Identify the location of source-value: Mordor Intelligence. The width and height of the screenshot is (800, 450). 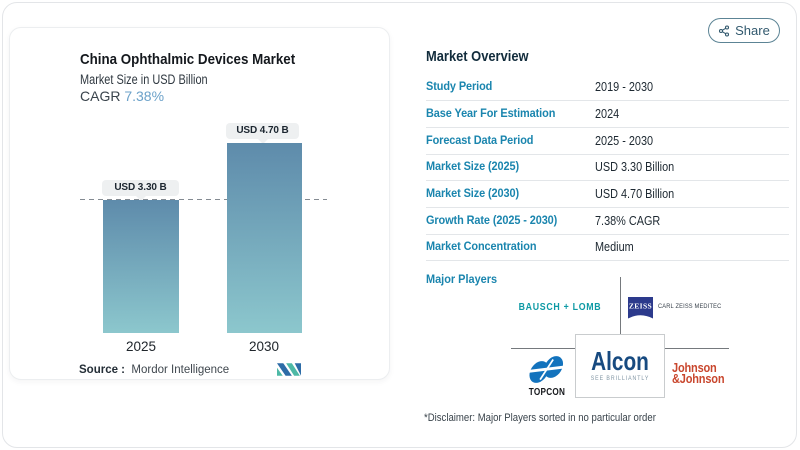
(180, 370).